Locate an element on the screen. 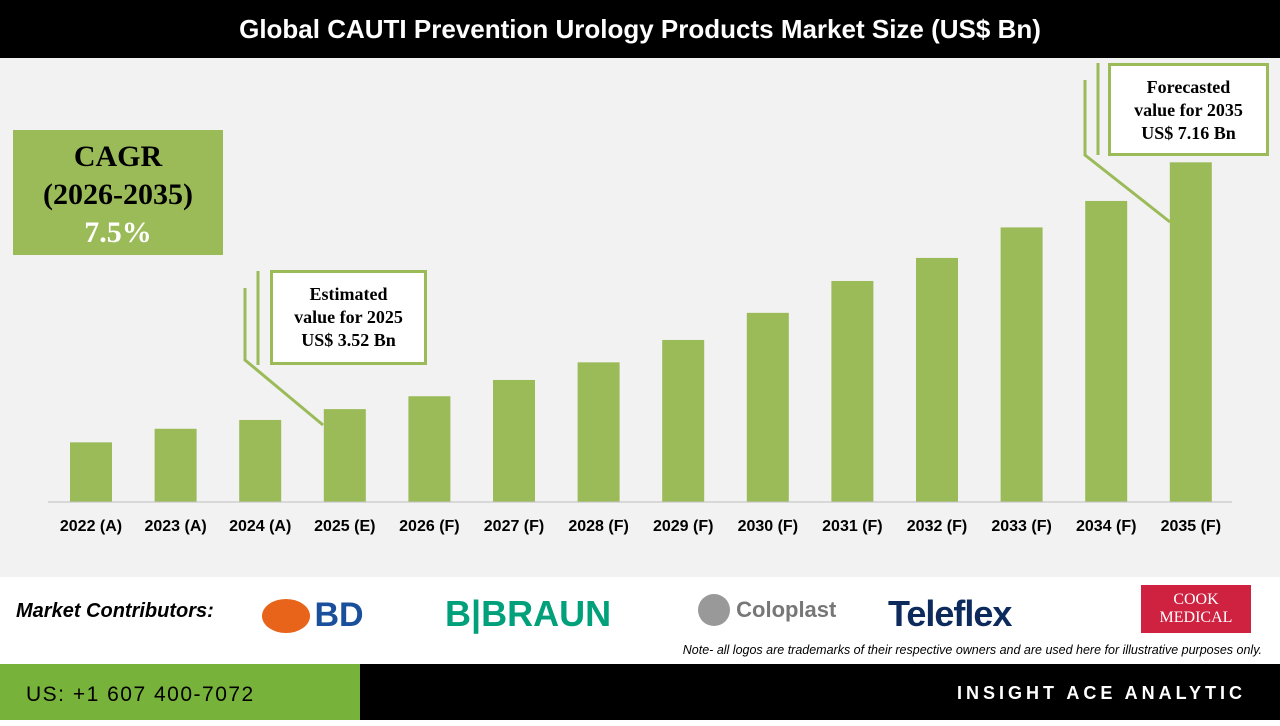 This screenshot has width=1280, height=726. cagr-value: 7.5% is located at coordinates (118, 232).